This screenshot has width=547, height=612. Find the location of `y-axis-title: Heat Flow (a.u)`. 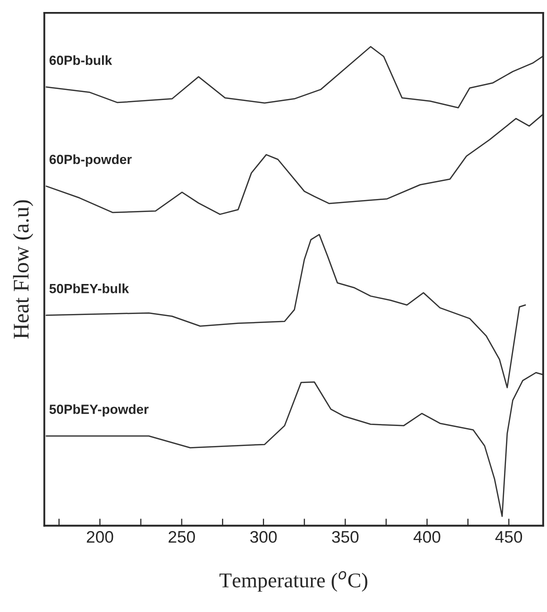

y-axis-title: Heat Flow (a.u) is located at coordinates (23, 269).